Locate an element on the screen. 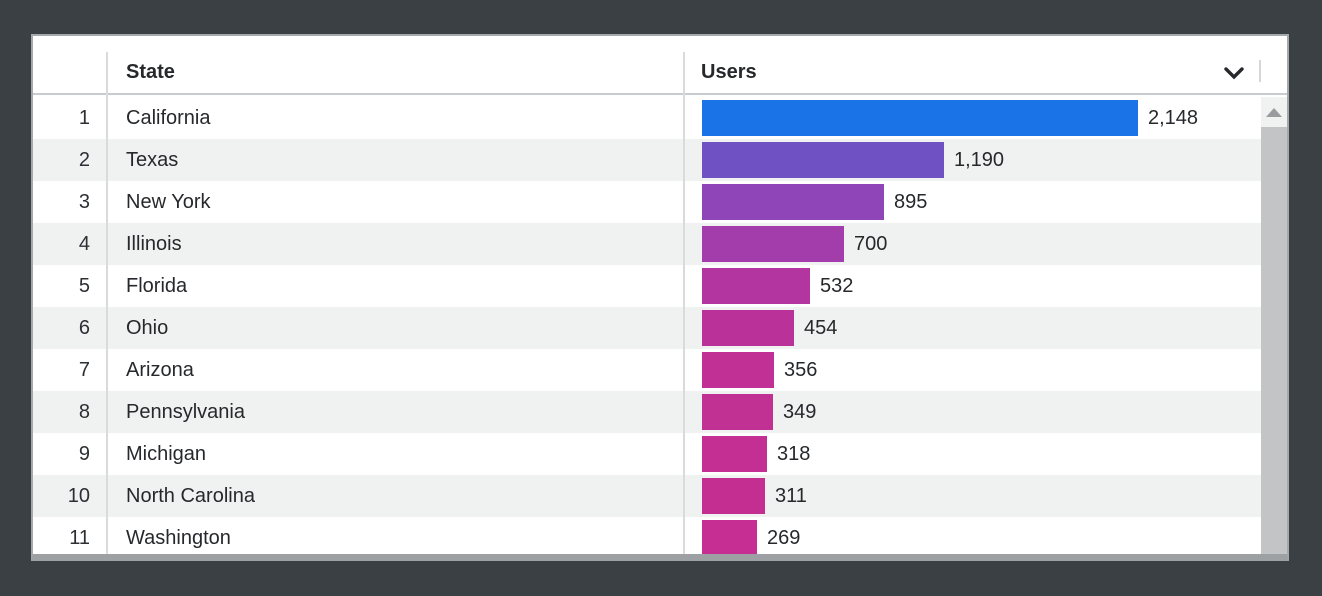  row-rank: 1 is located at coordinates (84, 117).